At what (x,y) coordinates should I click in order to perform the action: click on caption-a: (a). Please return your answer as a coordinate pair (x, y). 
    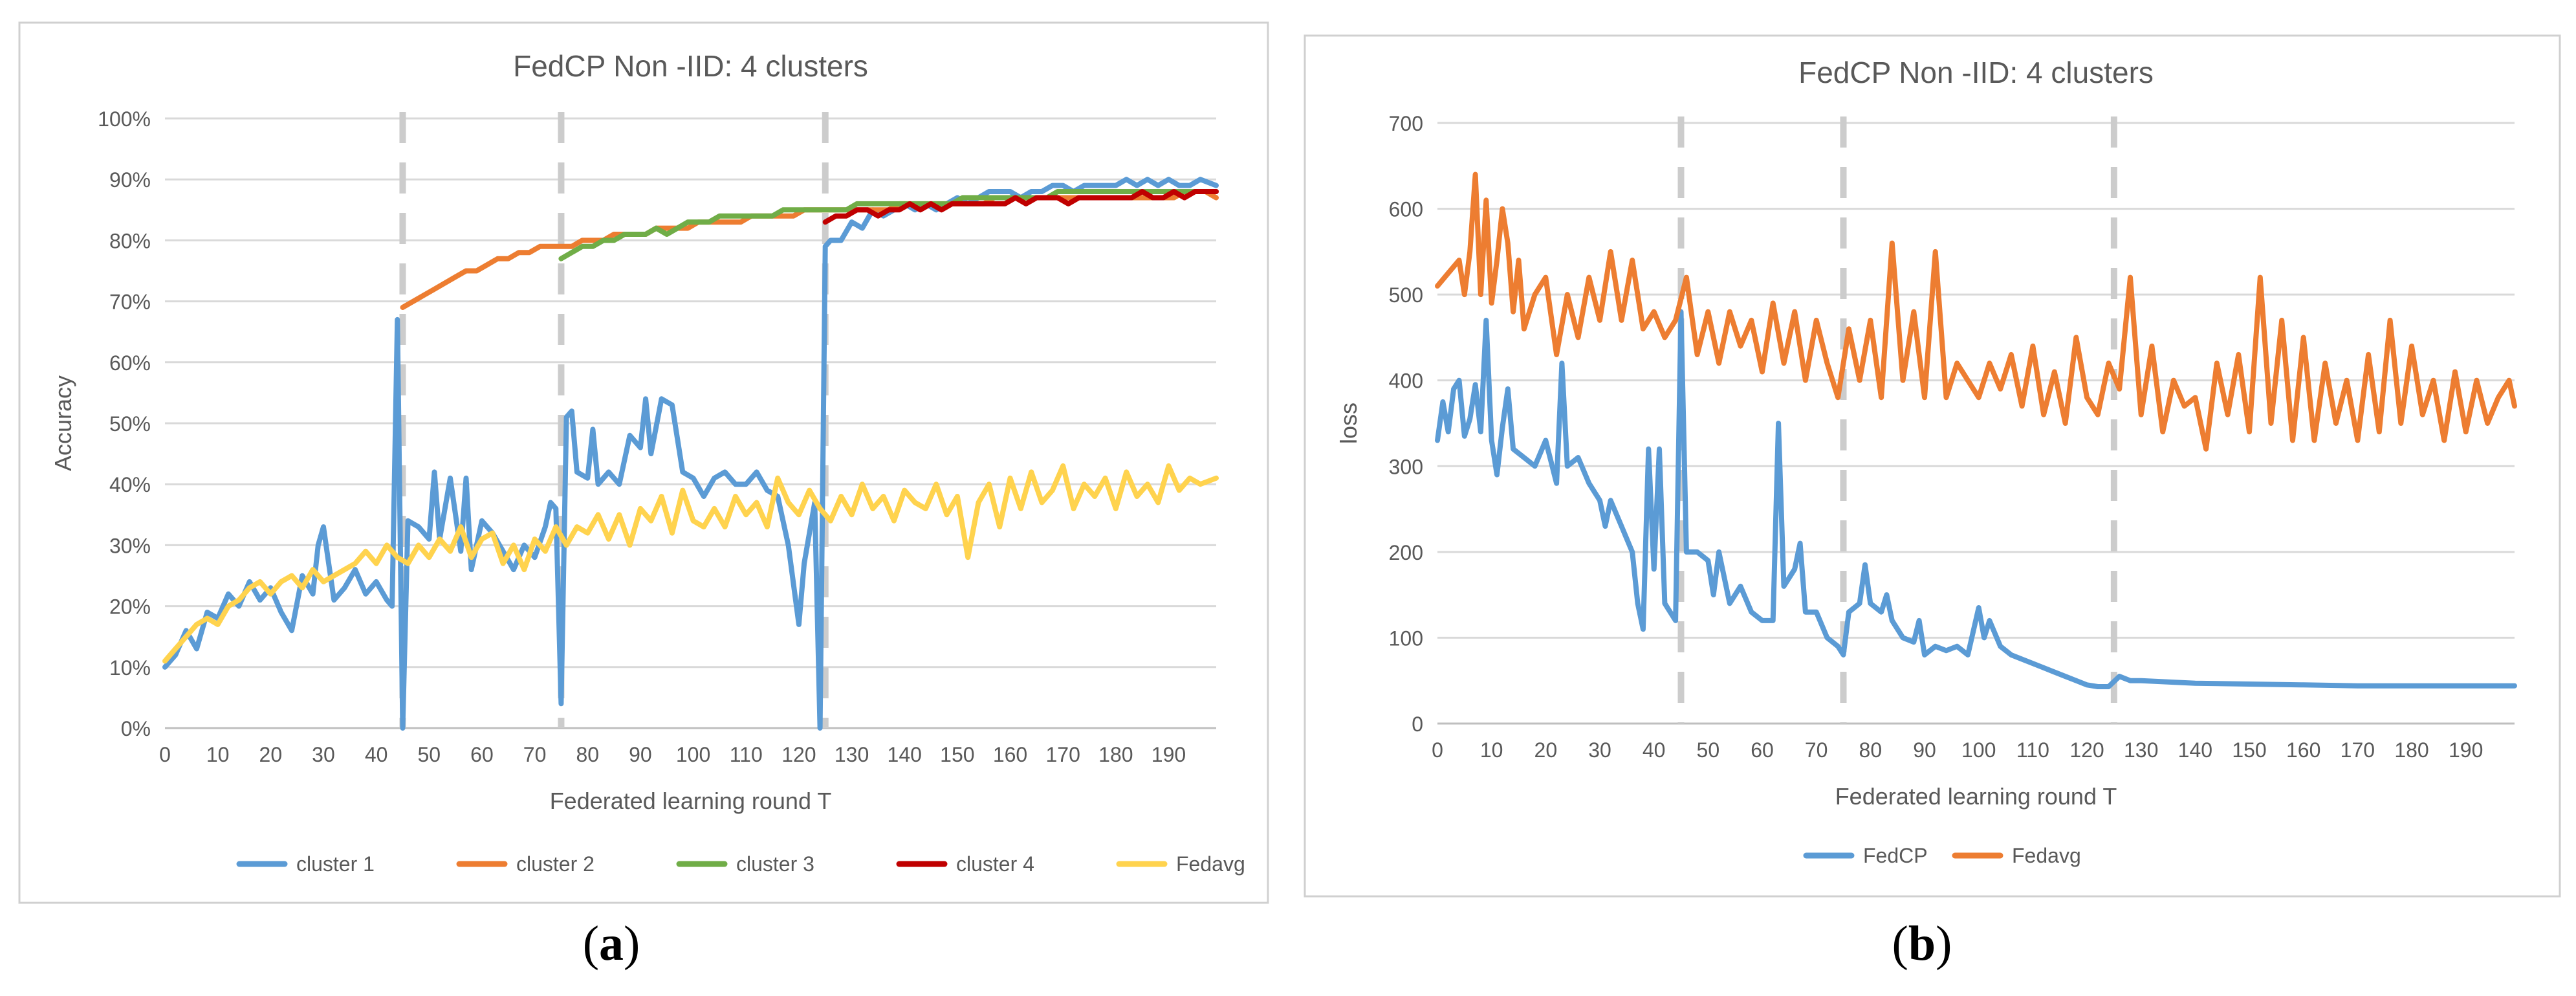
    Looking at the image, I should click on (611, 943).